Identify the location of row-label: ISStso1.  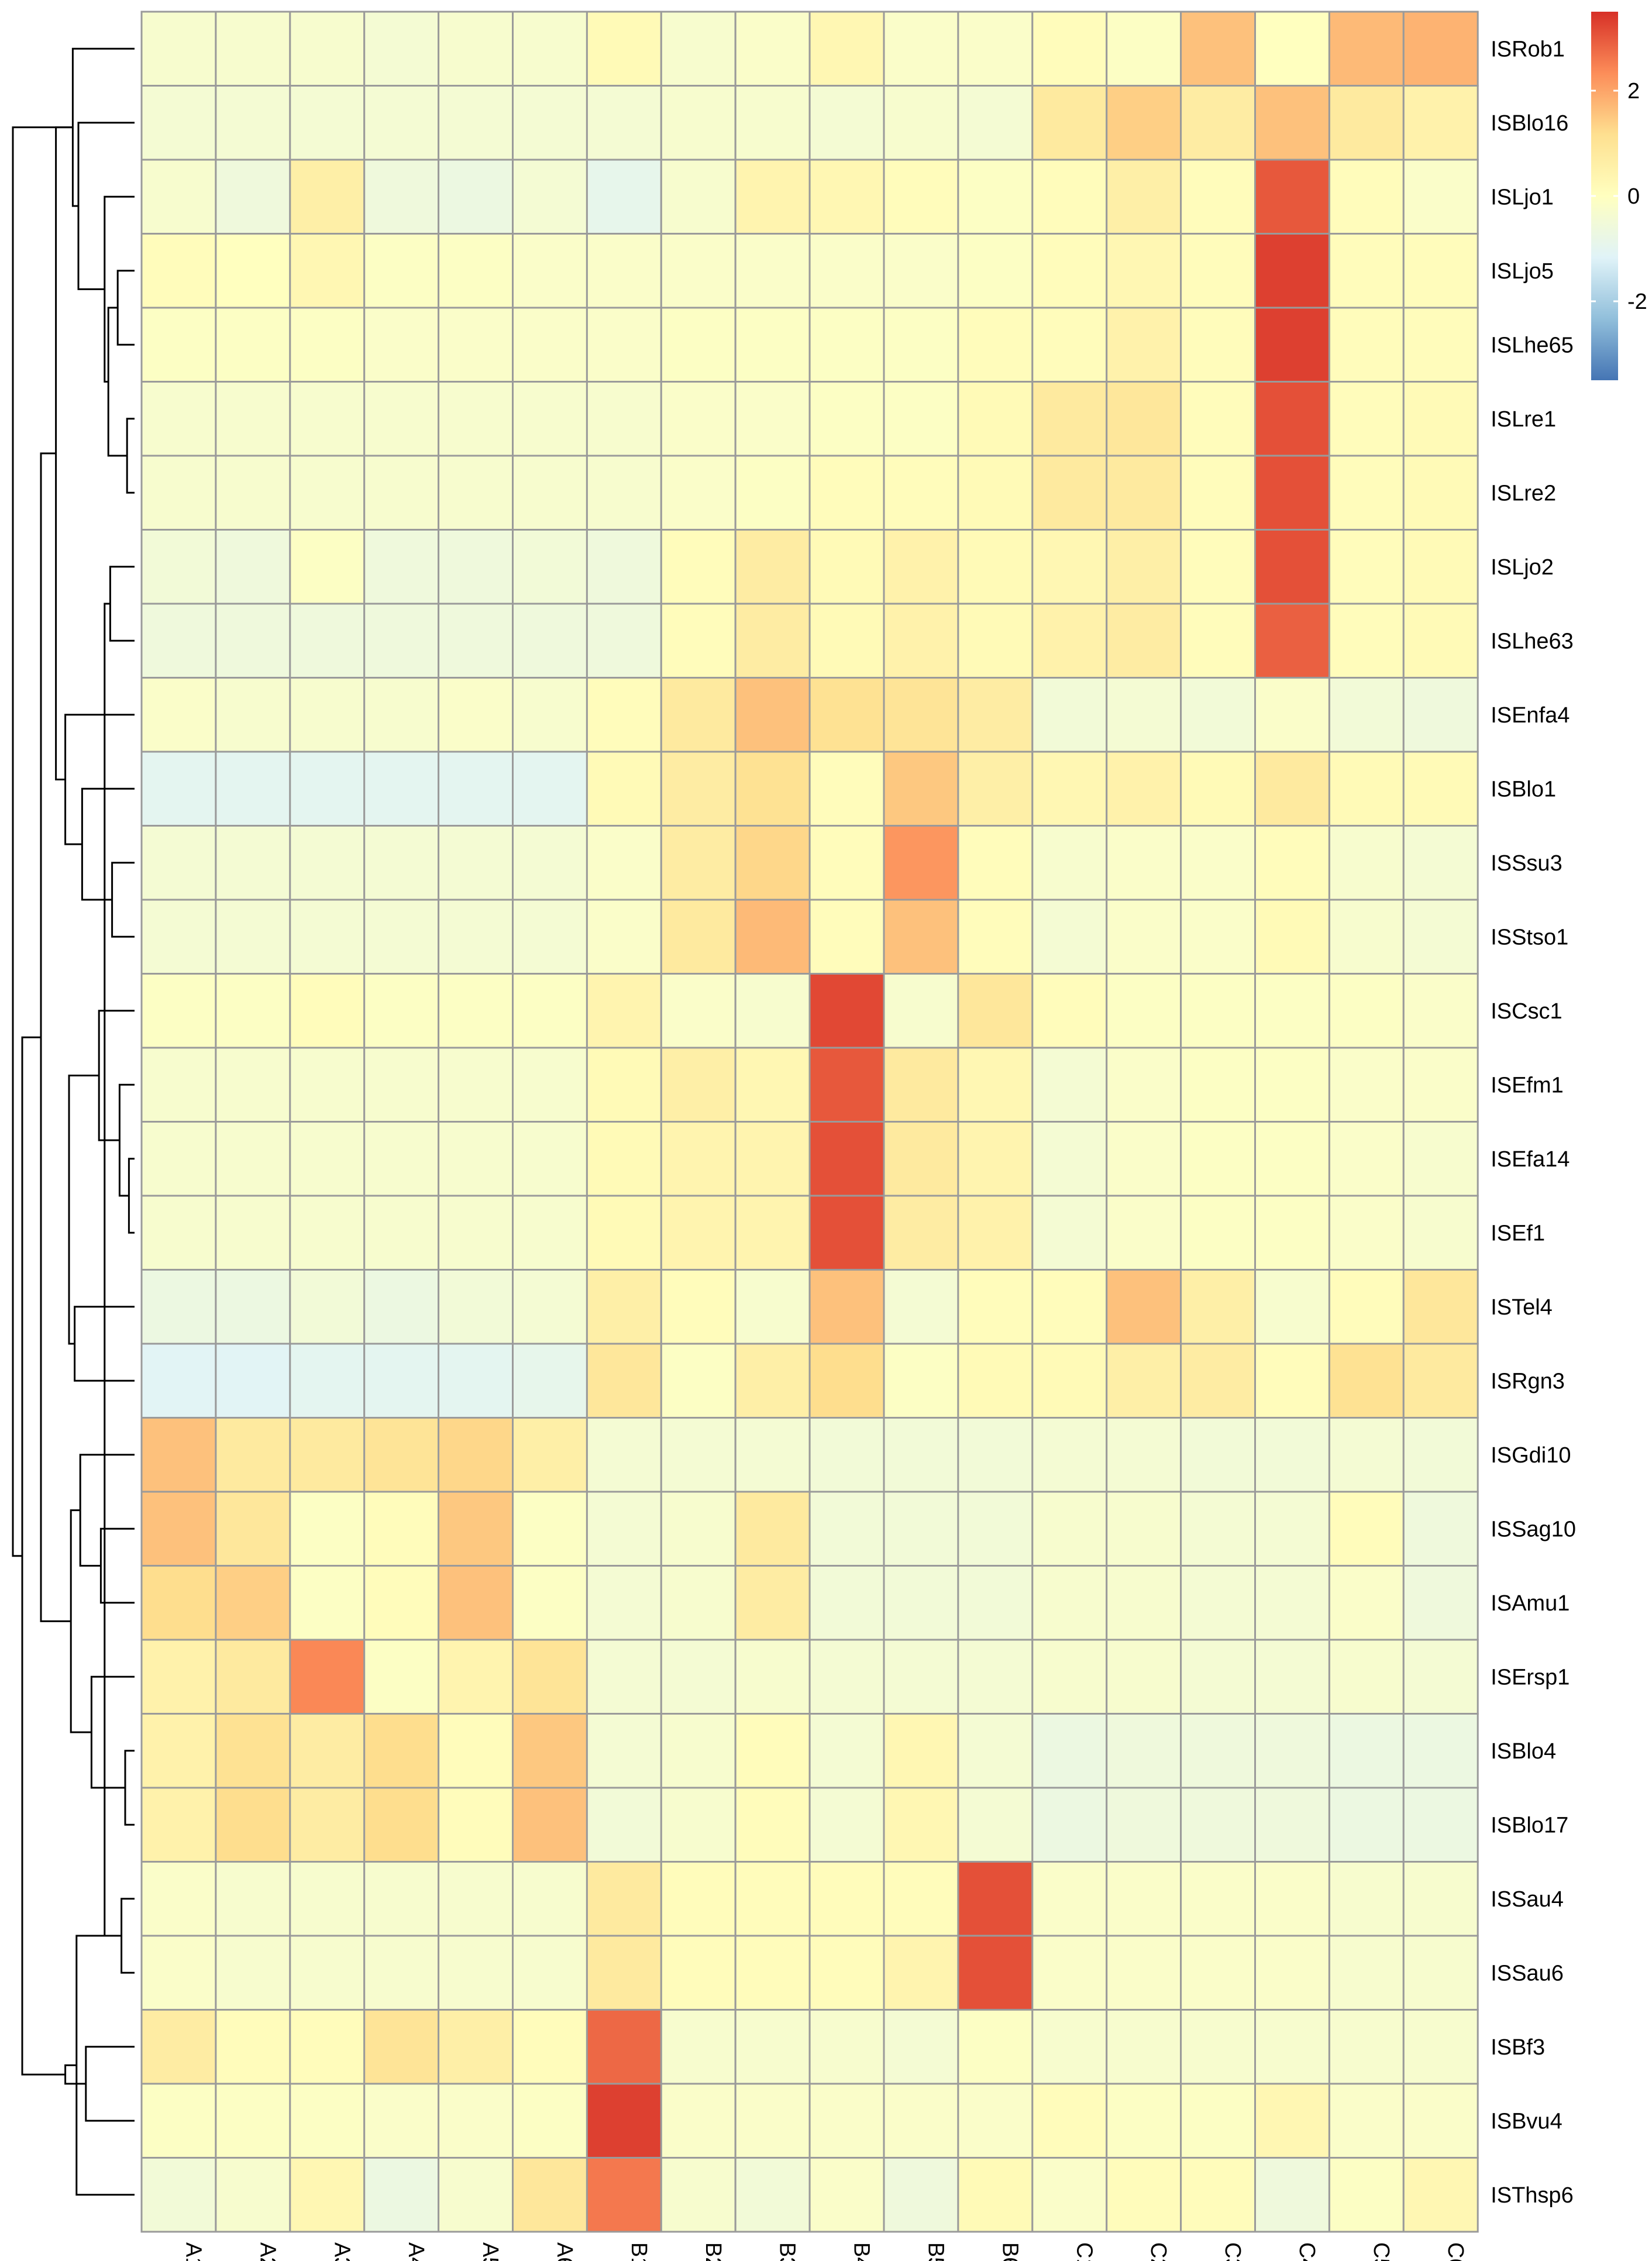
(1529, 937).